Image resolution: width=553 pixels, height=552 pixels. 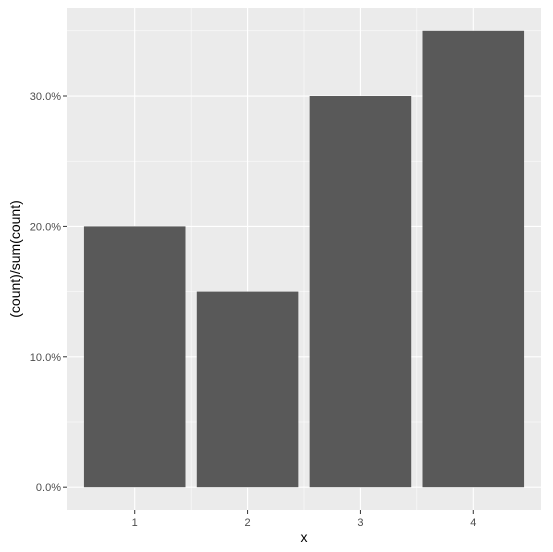 What do you see at coordinates (45, 97) in the screenshot?
I see `y-tick-label: 30.0%` at bounding box center [45, 97].